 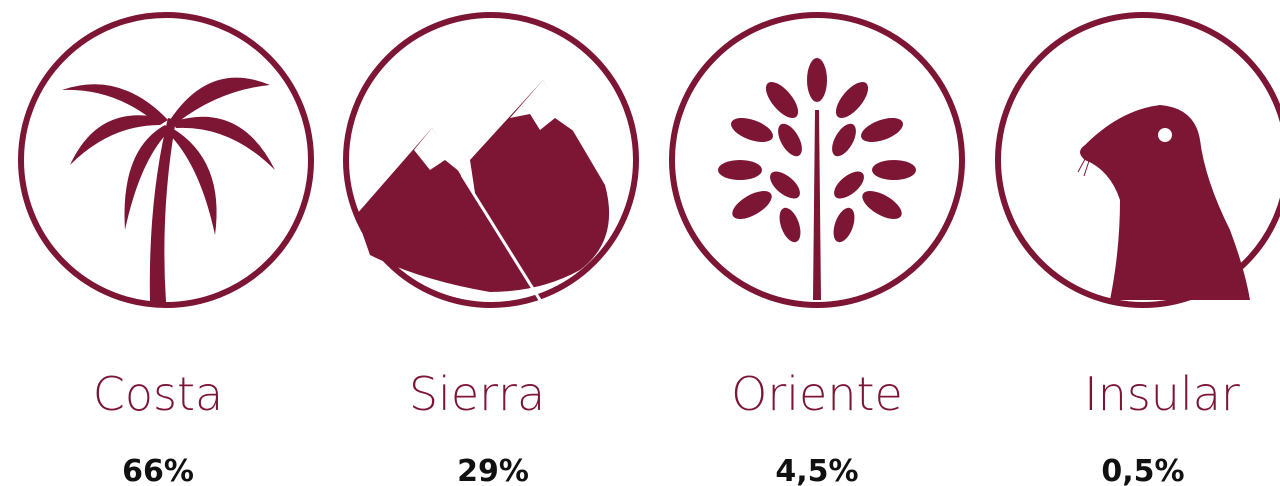 What do you see at coordinates (1085, 163) in the screenshot?
I see `whiskers` at bounding box center [1085, 163].